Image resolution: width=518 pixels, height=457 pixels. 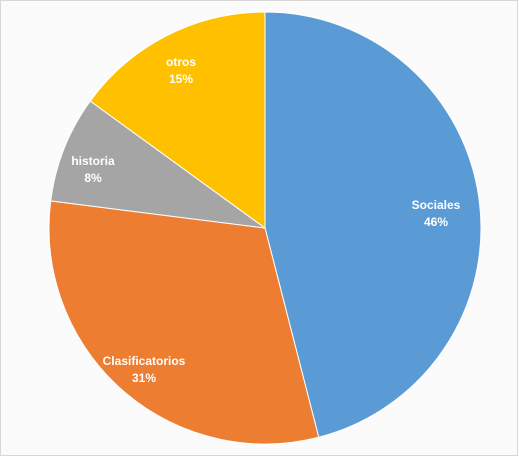 What do you see at coordinates (93, 161) in the screenshot?
I see `slice-name-label: historia` at bounding box center [93, 161].